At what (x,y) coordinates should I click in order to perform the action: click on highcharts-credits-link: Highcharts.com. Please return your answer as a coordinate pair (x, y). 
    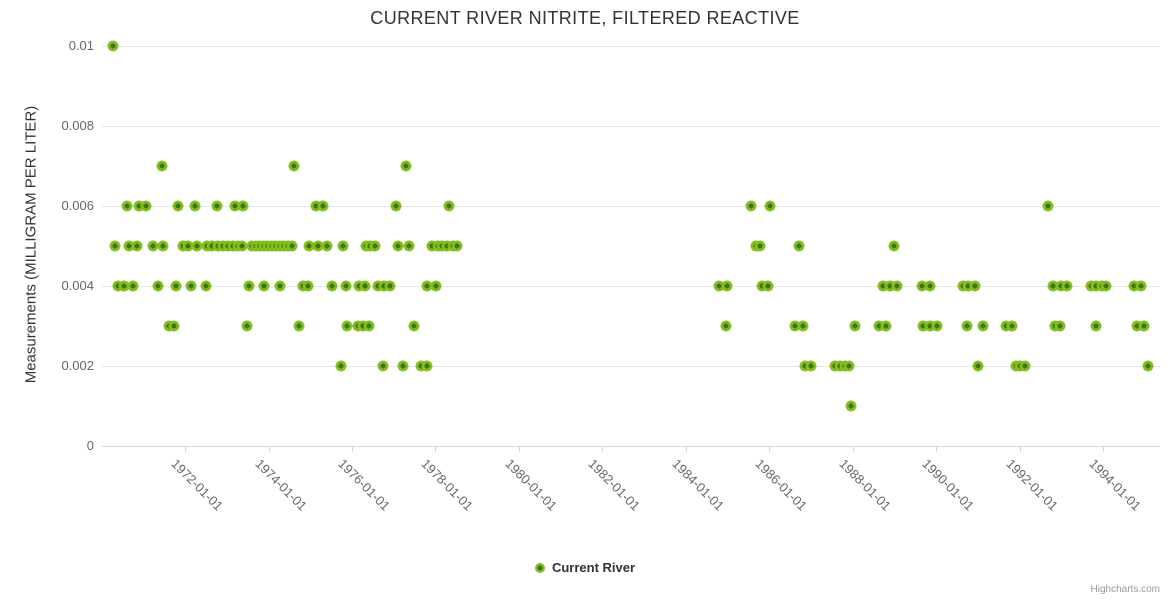
    Looking at the image, I should click on (1125, 589).